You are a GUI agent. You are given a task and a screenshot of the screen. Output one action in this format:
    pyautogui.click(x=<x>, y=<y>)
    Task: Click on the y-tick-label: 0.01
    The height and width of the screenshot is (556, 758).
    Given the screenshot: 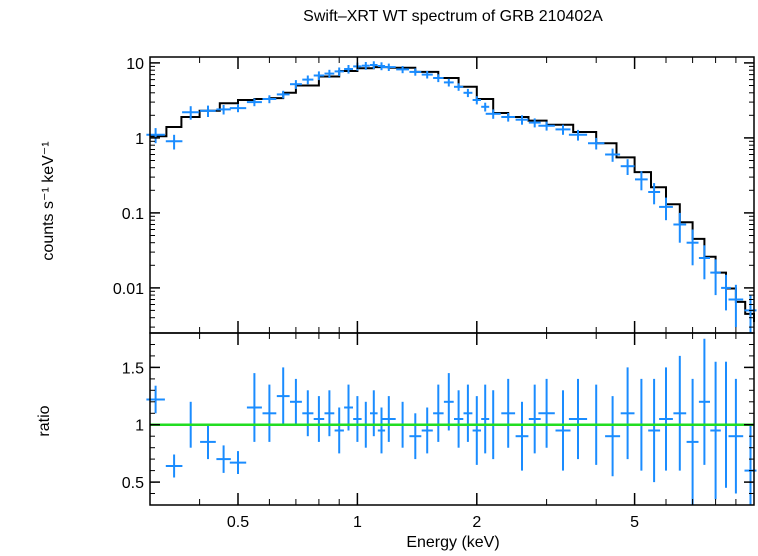 What is the action you would take?
    pyautogui.click(x=128, y=289)
    